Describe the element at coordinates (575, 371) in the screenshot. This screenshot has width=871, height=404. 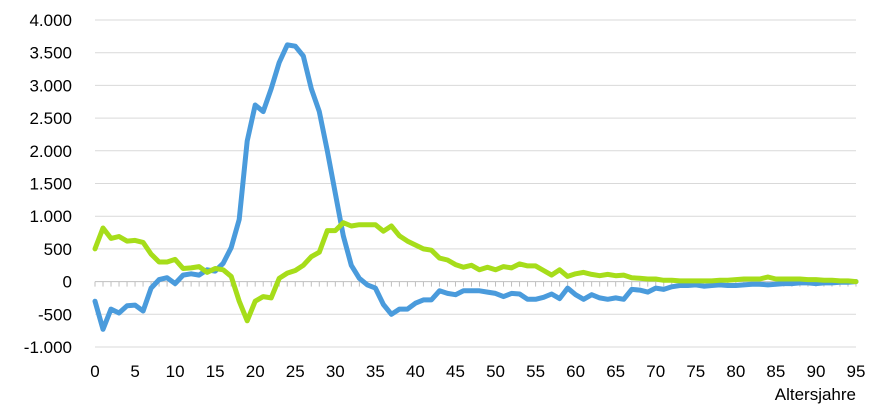
I see `x-tick-label: 60` at that location.